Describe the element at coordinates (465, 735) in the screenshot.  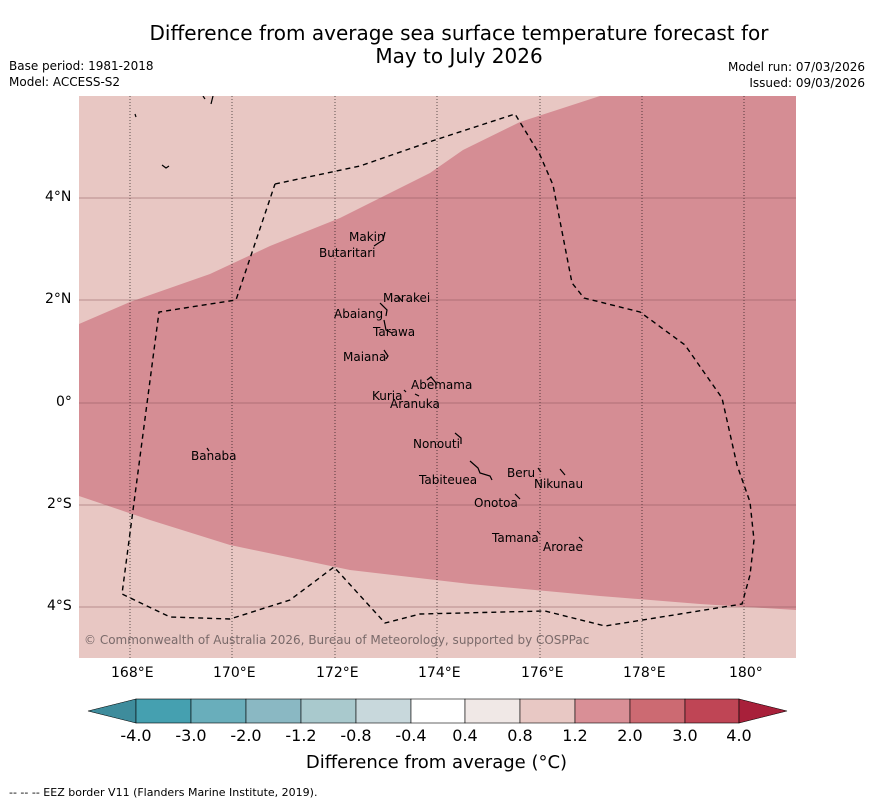
I see `colorbar-tick-label: 0.4` at that location.